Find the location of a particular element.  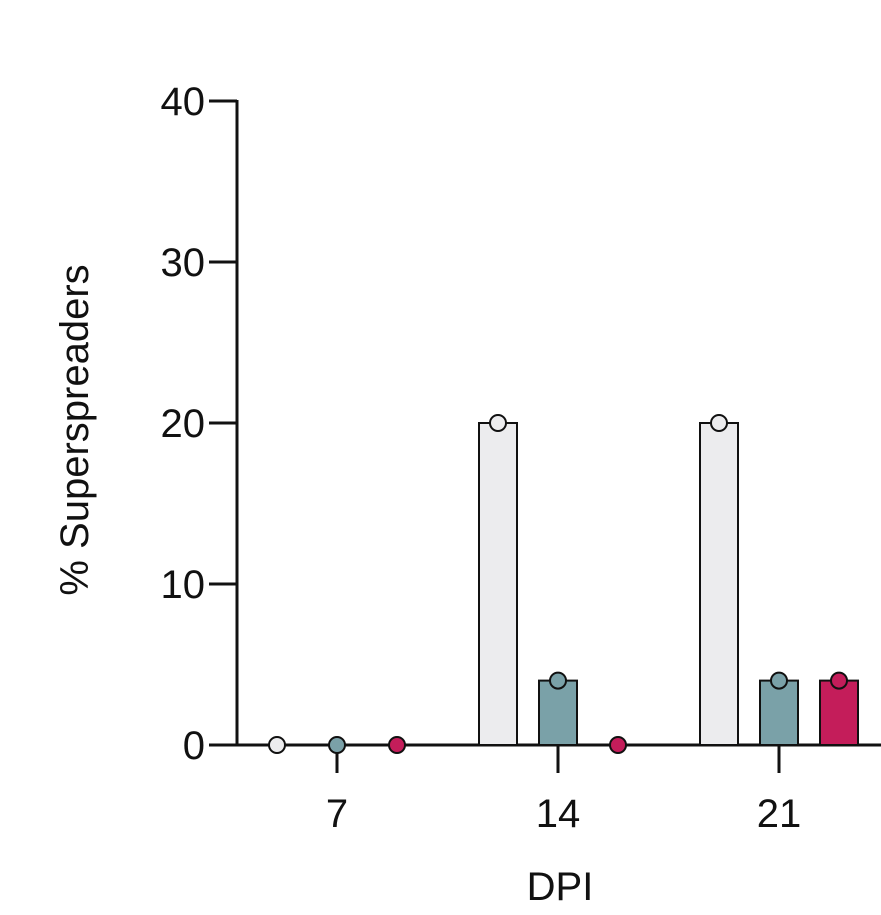

x-axis: 7 14 21 is located at coordinates (558, 789).